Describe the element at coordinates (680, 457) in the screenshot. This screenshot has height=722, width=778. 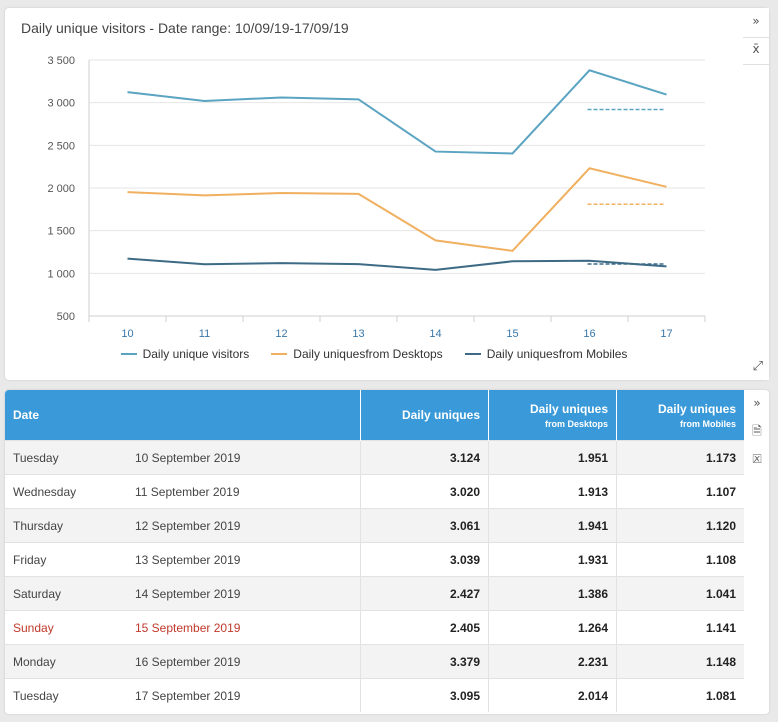
I see `mobiles-cell: 1.173` at that location.